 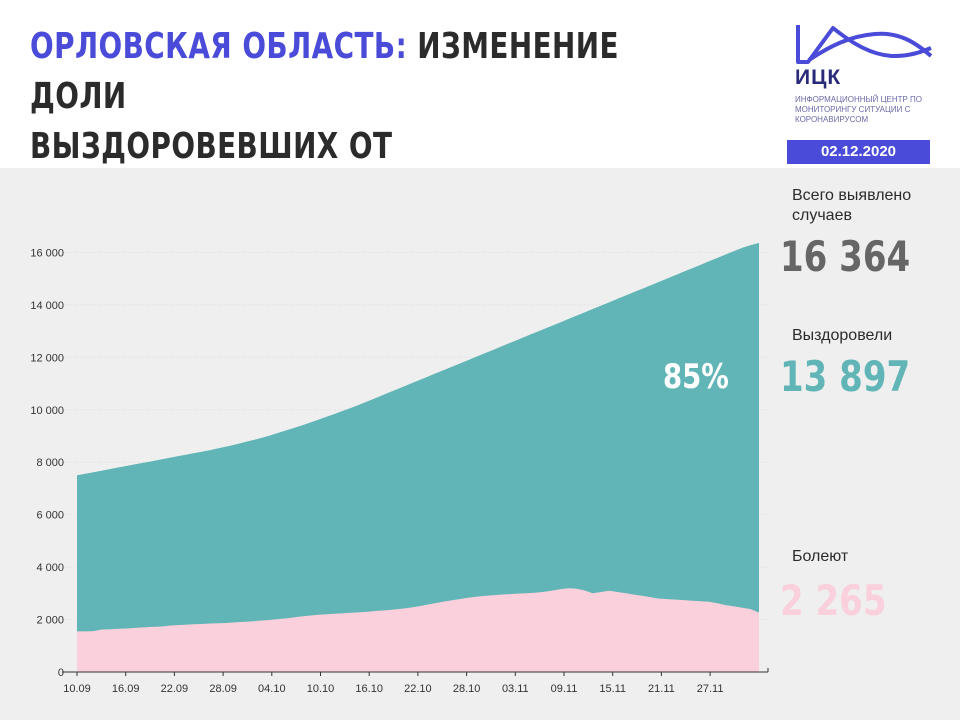 I want to click on x-tick-label: 16.10, so click(x=369, y=689).